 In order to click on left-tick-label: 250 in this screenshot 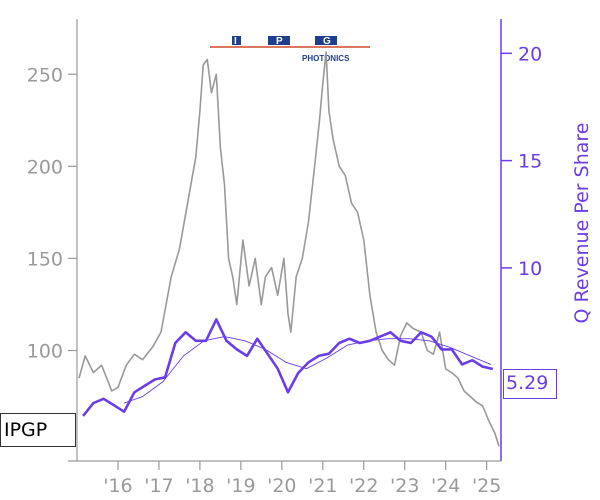, I will do `click(45, 75)`.